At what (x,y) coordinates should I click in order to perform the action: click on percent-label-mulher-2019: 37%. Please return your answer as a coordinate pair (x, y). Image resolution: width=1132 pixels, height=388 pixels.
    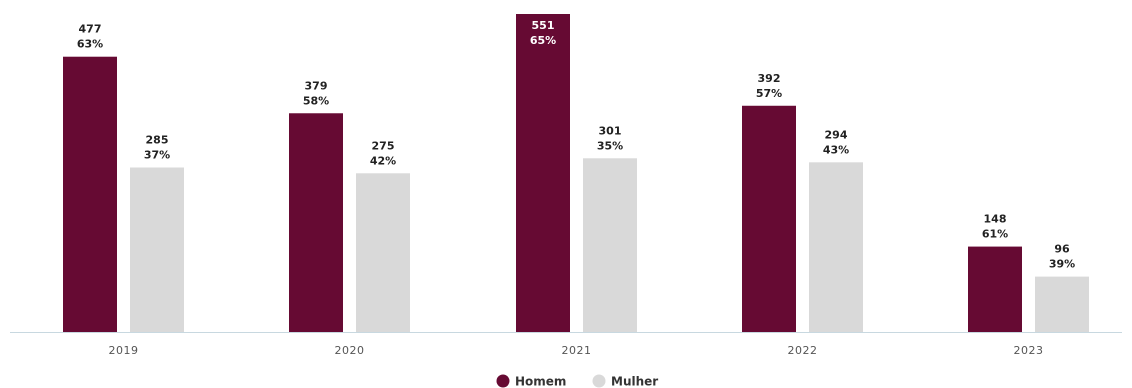
    Looking at the image, I should click on (157, 155).